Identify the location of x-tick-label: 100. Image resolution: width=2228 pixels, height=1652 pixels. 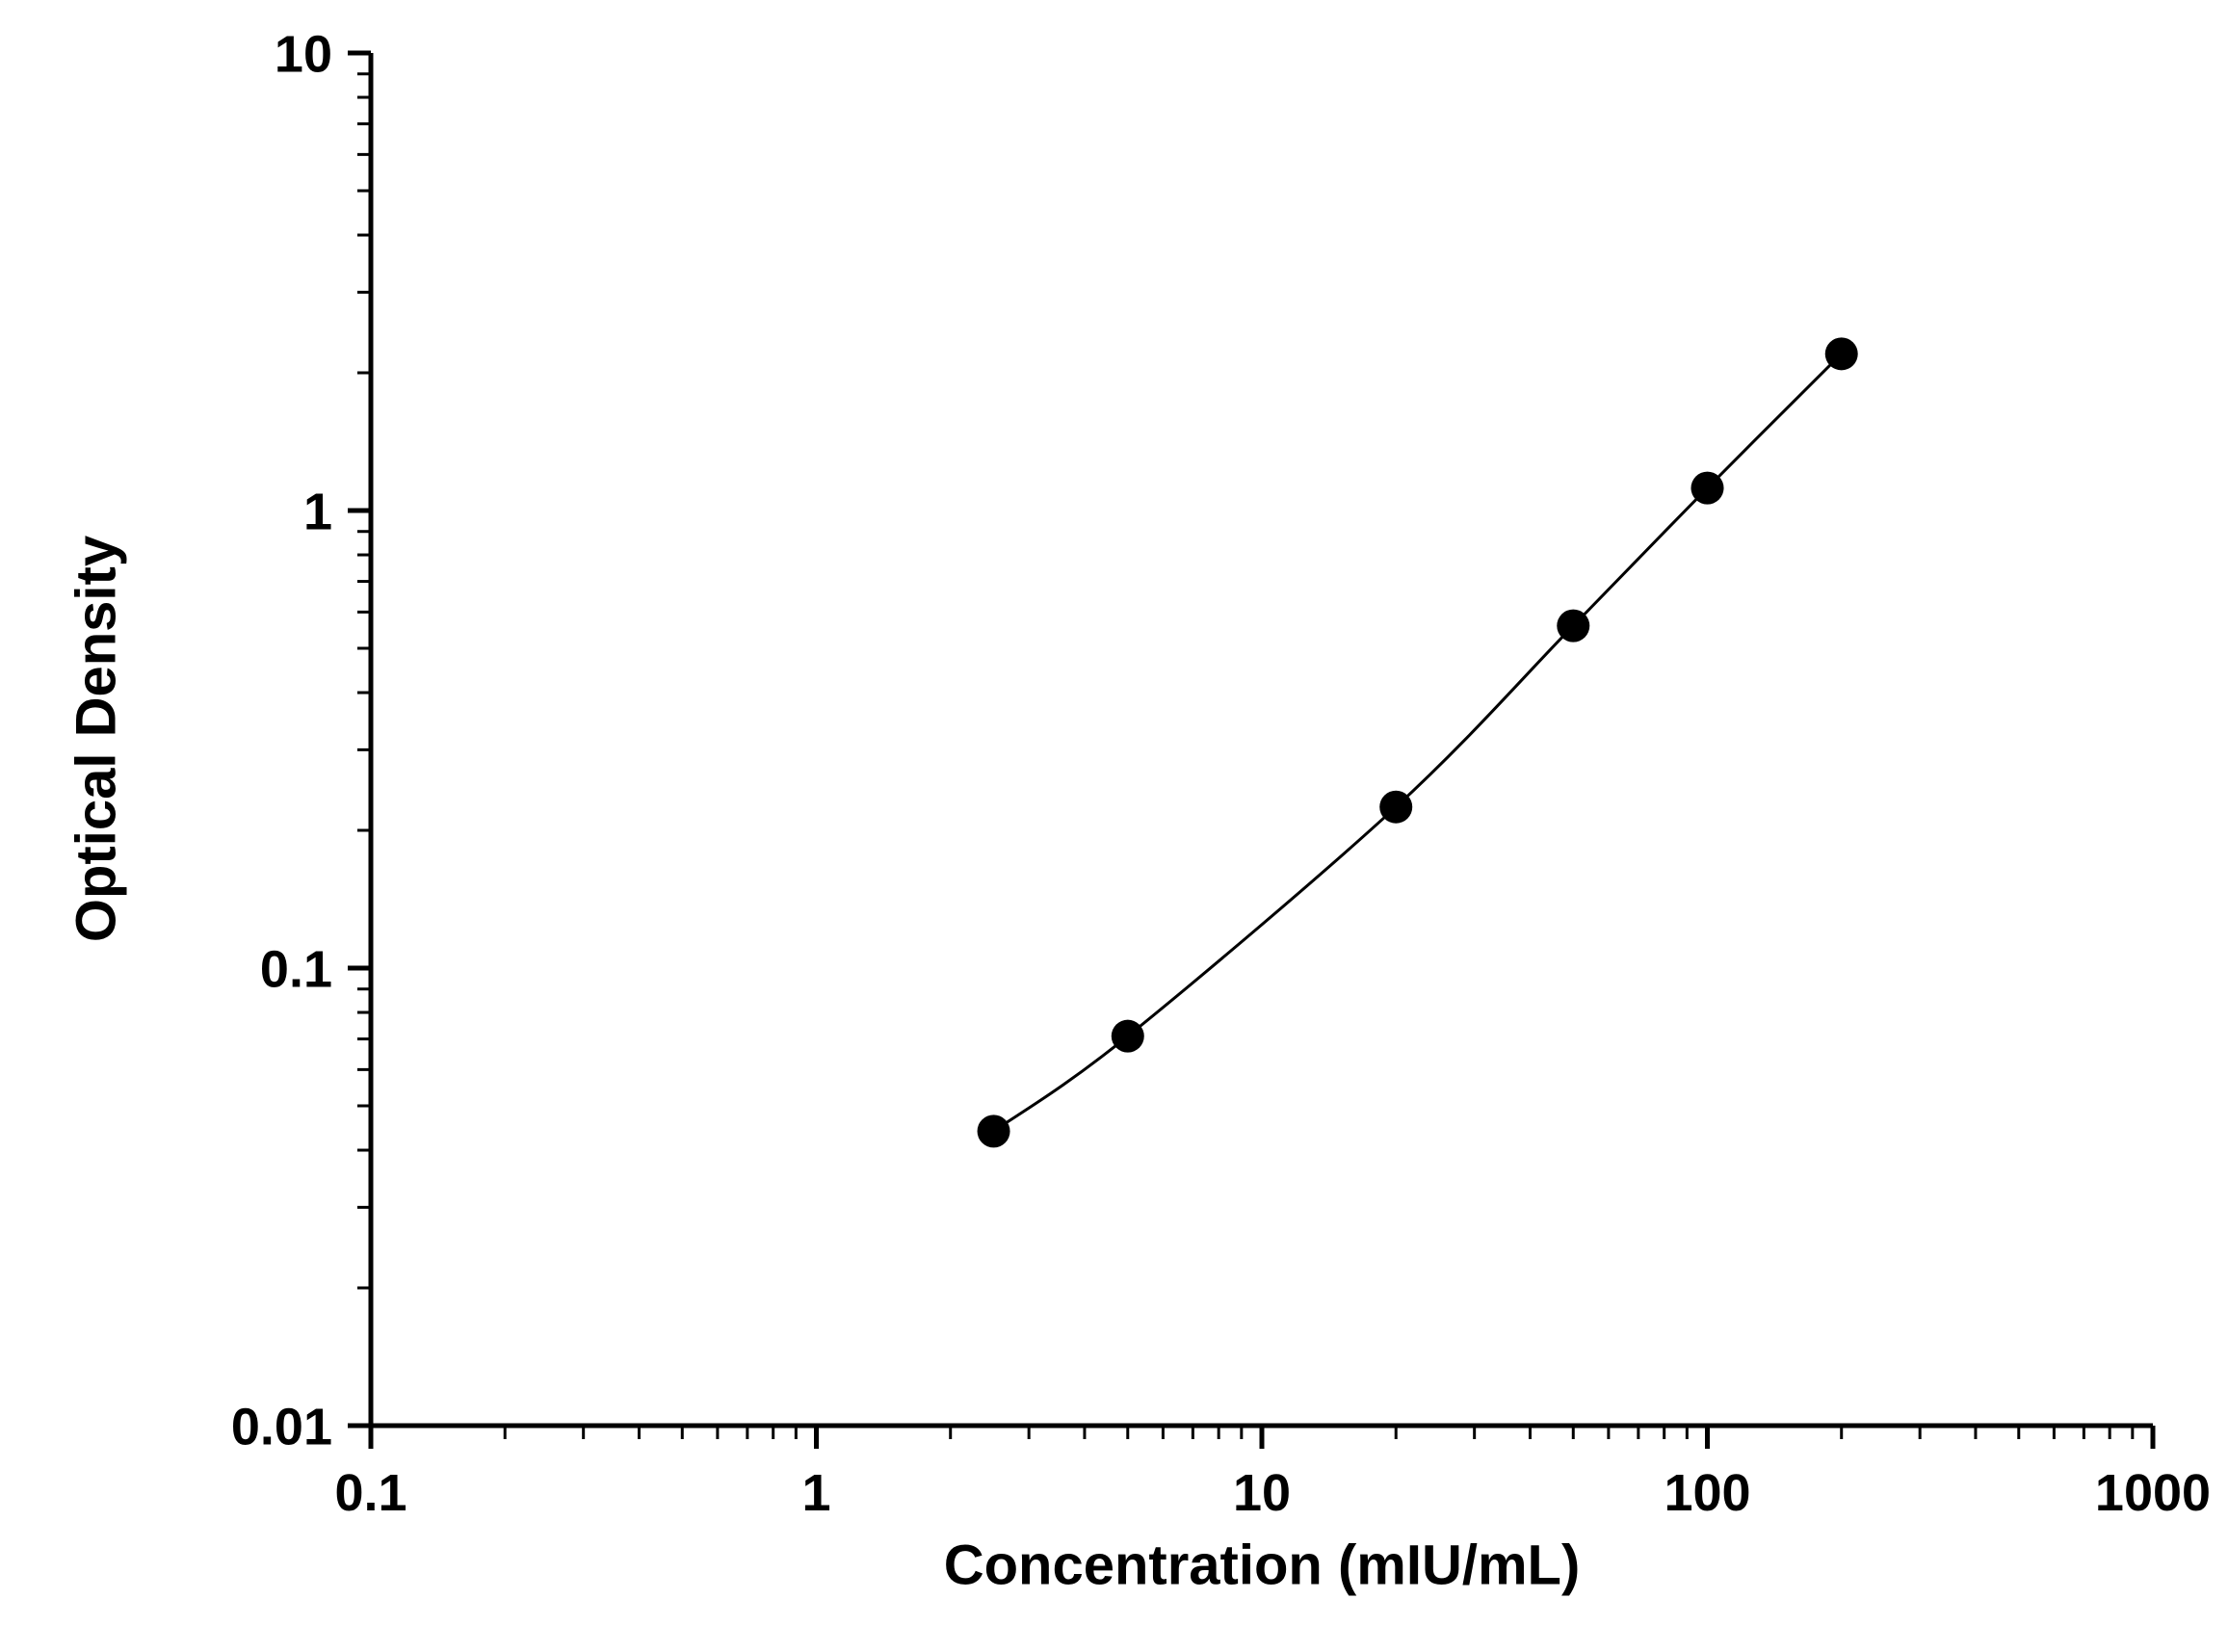
(1707, 1493).